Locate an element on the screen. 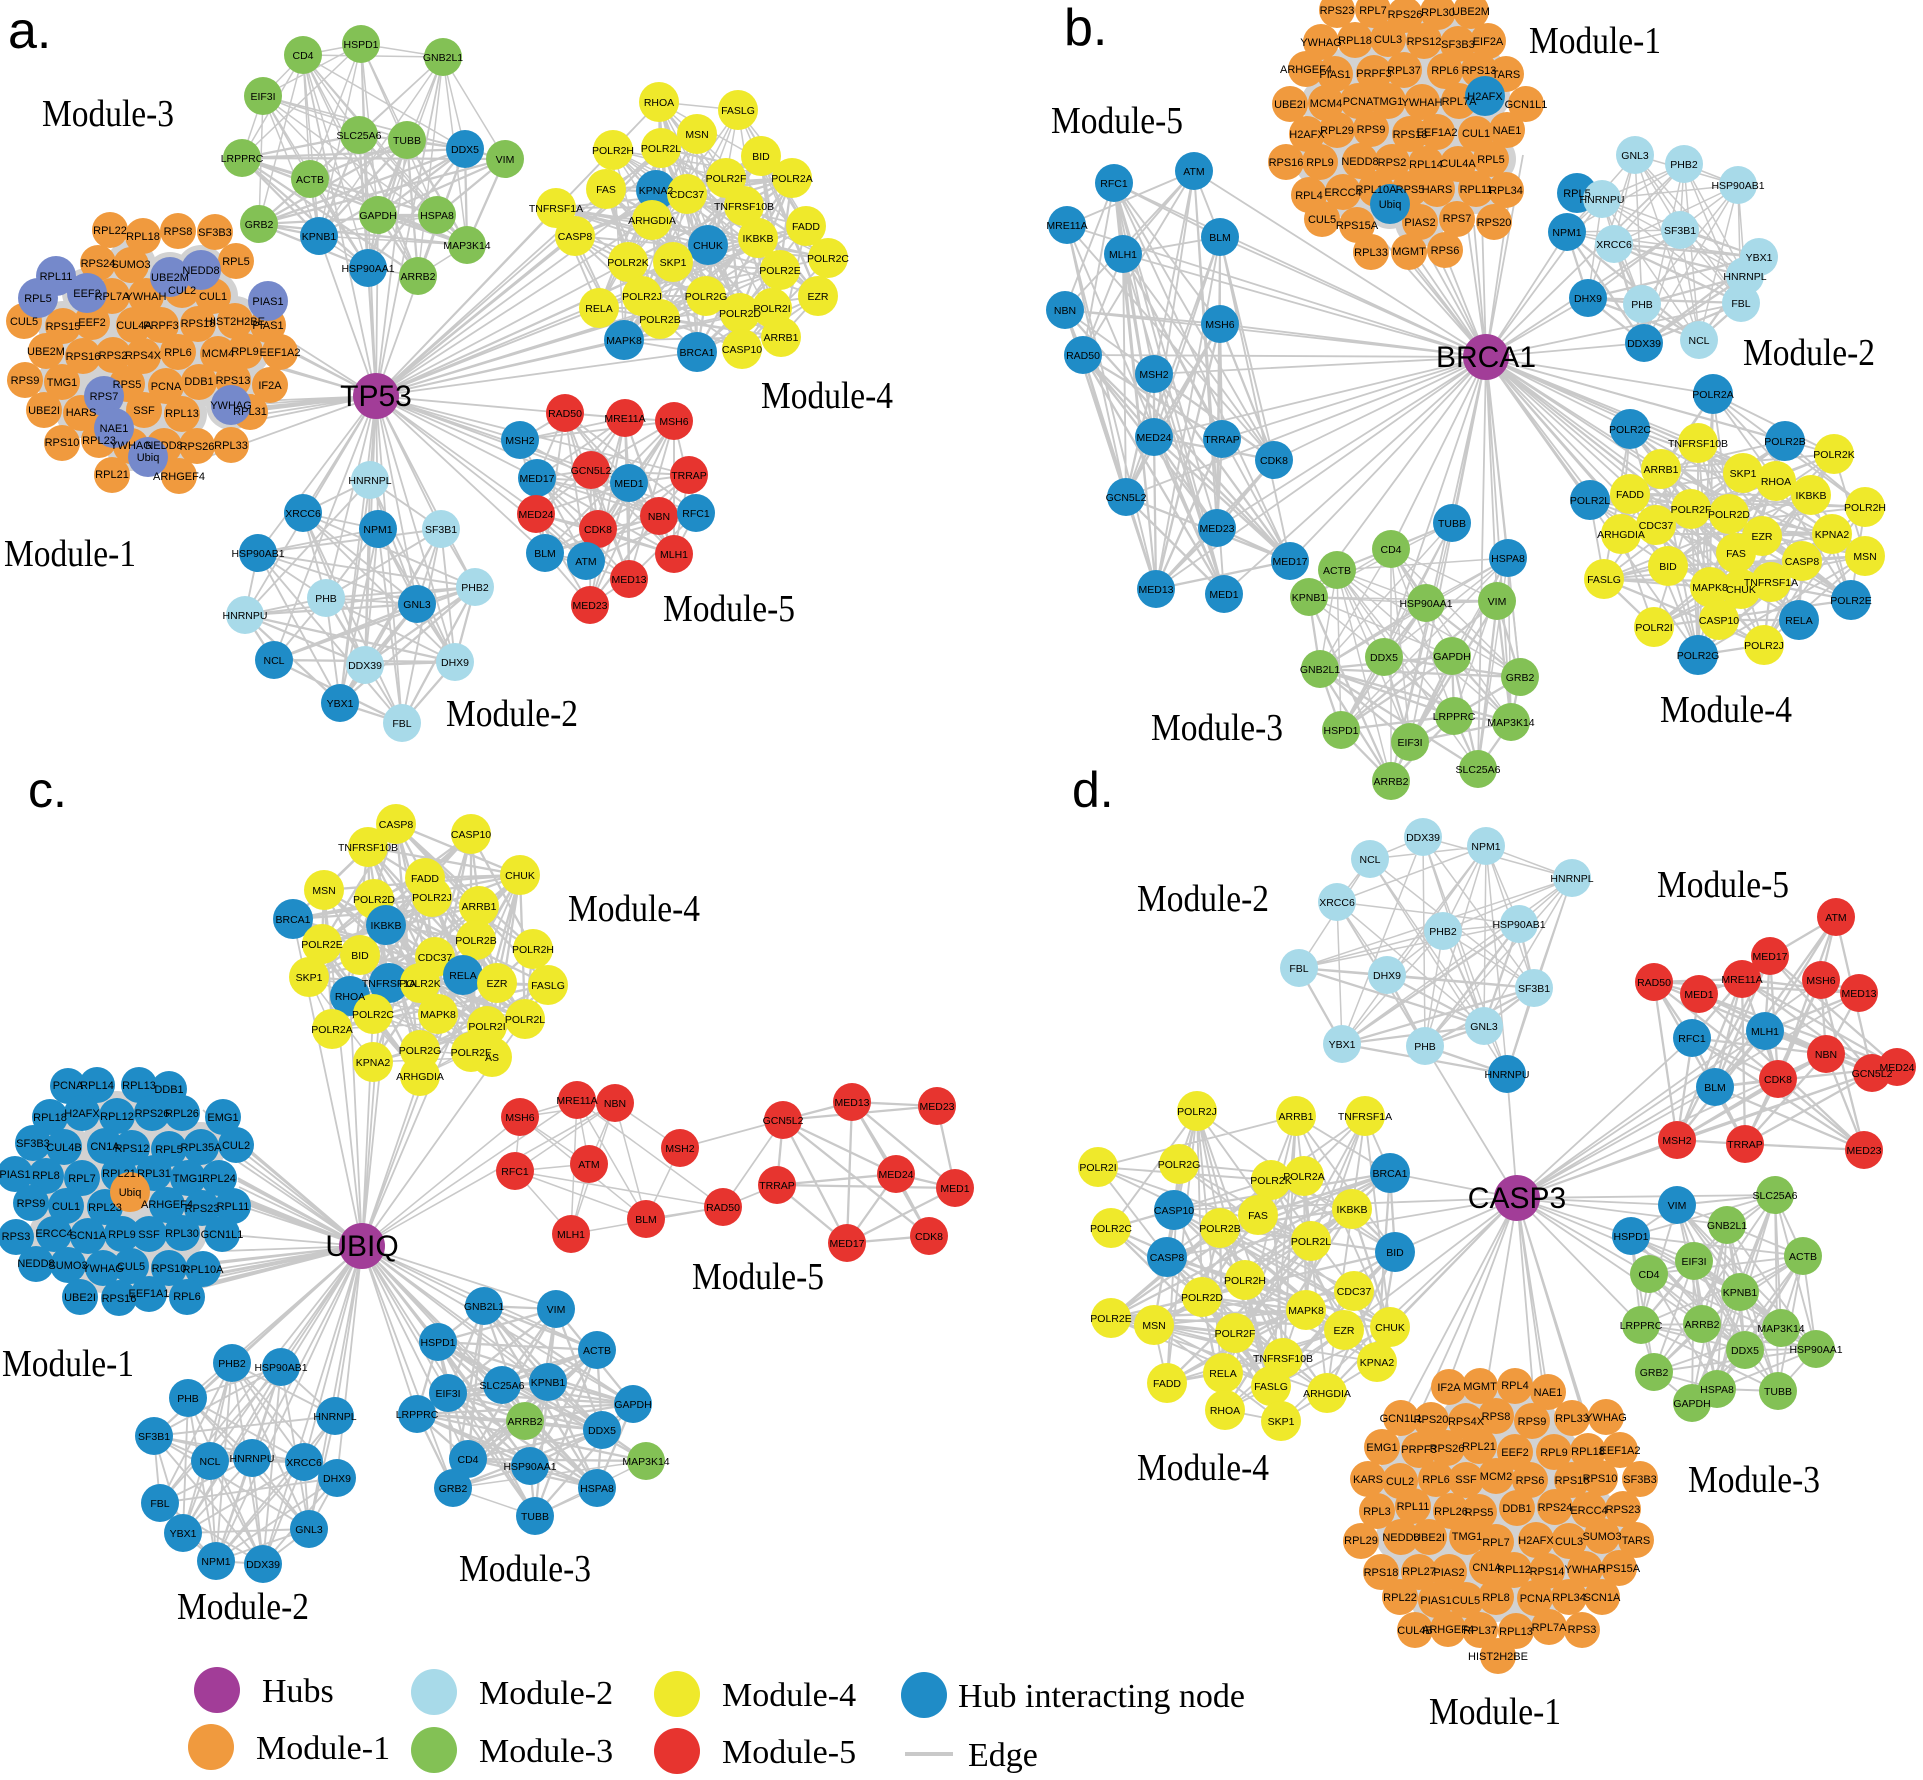 The image size is (1923, 1780). svg-text: POLR2A is located at coordinates (791, 179).